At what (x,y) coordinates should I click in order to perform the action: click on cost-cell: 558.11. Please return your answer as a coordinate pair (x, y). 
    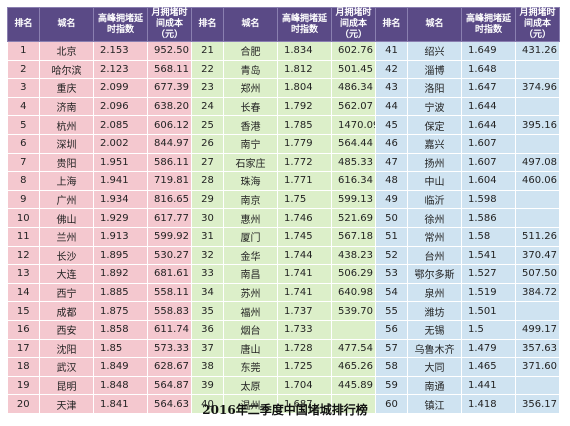
    Looking at the image, I should click on (169, 293).